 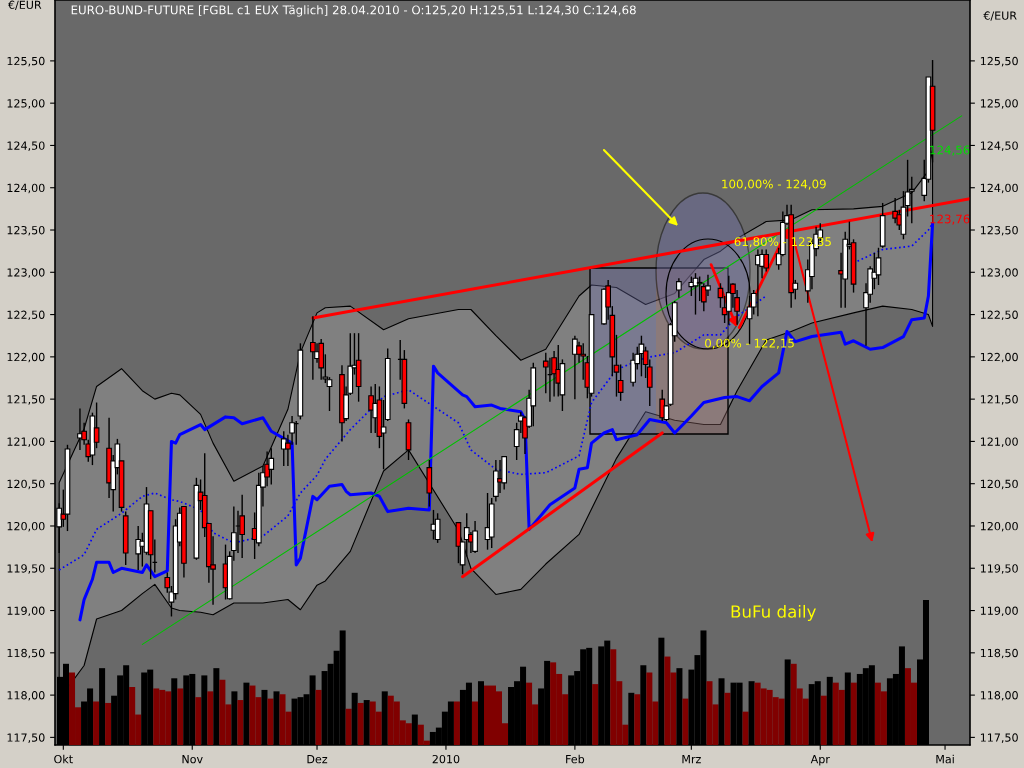 What do you see at coordinates (26, 315) in the screenshot?
I see `y-tick-label: 122,50` at bounding box center [26, 315].